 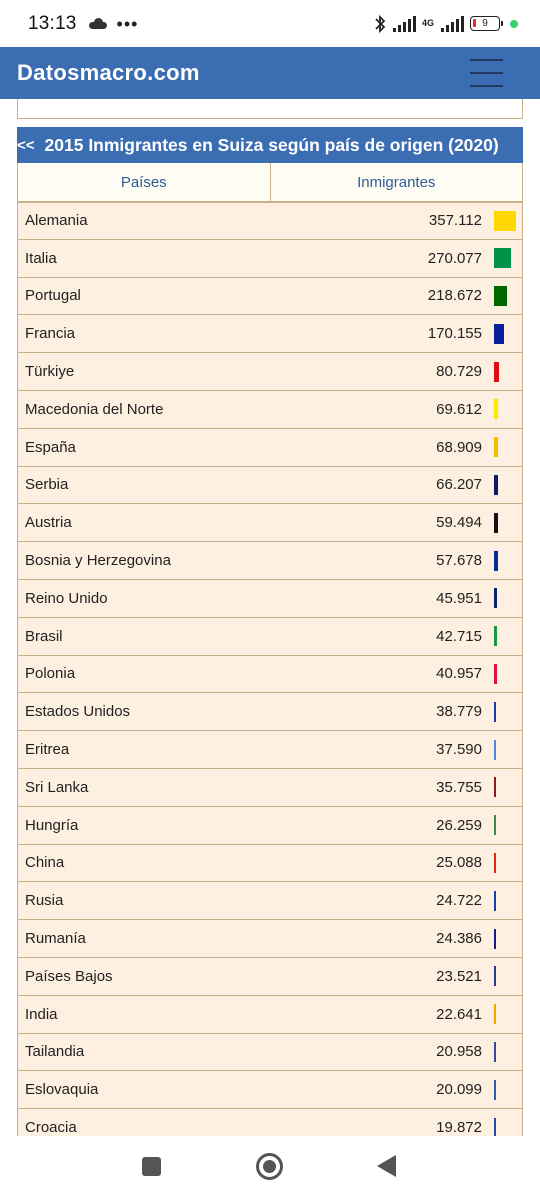 I want to click on country-name: Tailandia, so click(x=55, y=1052).